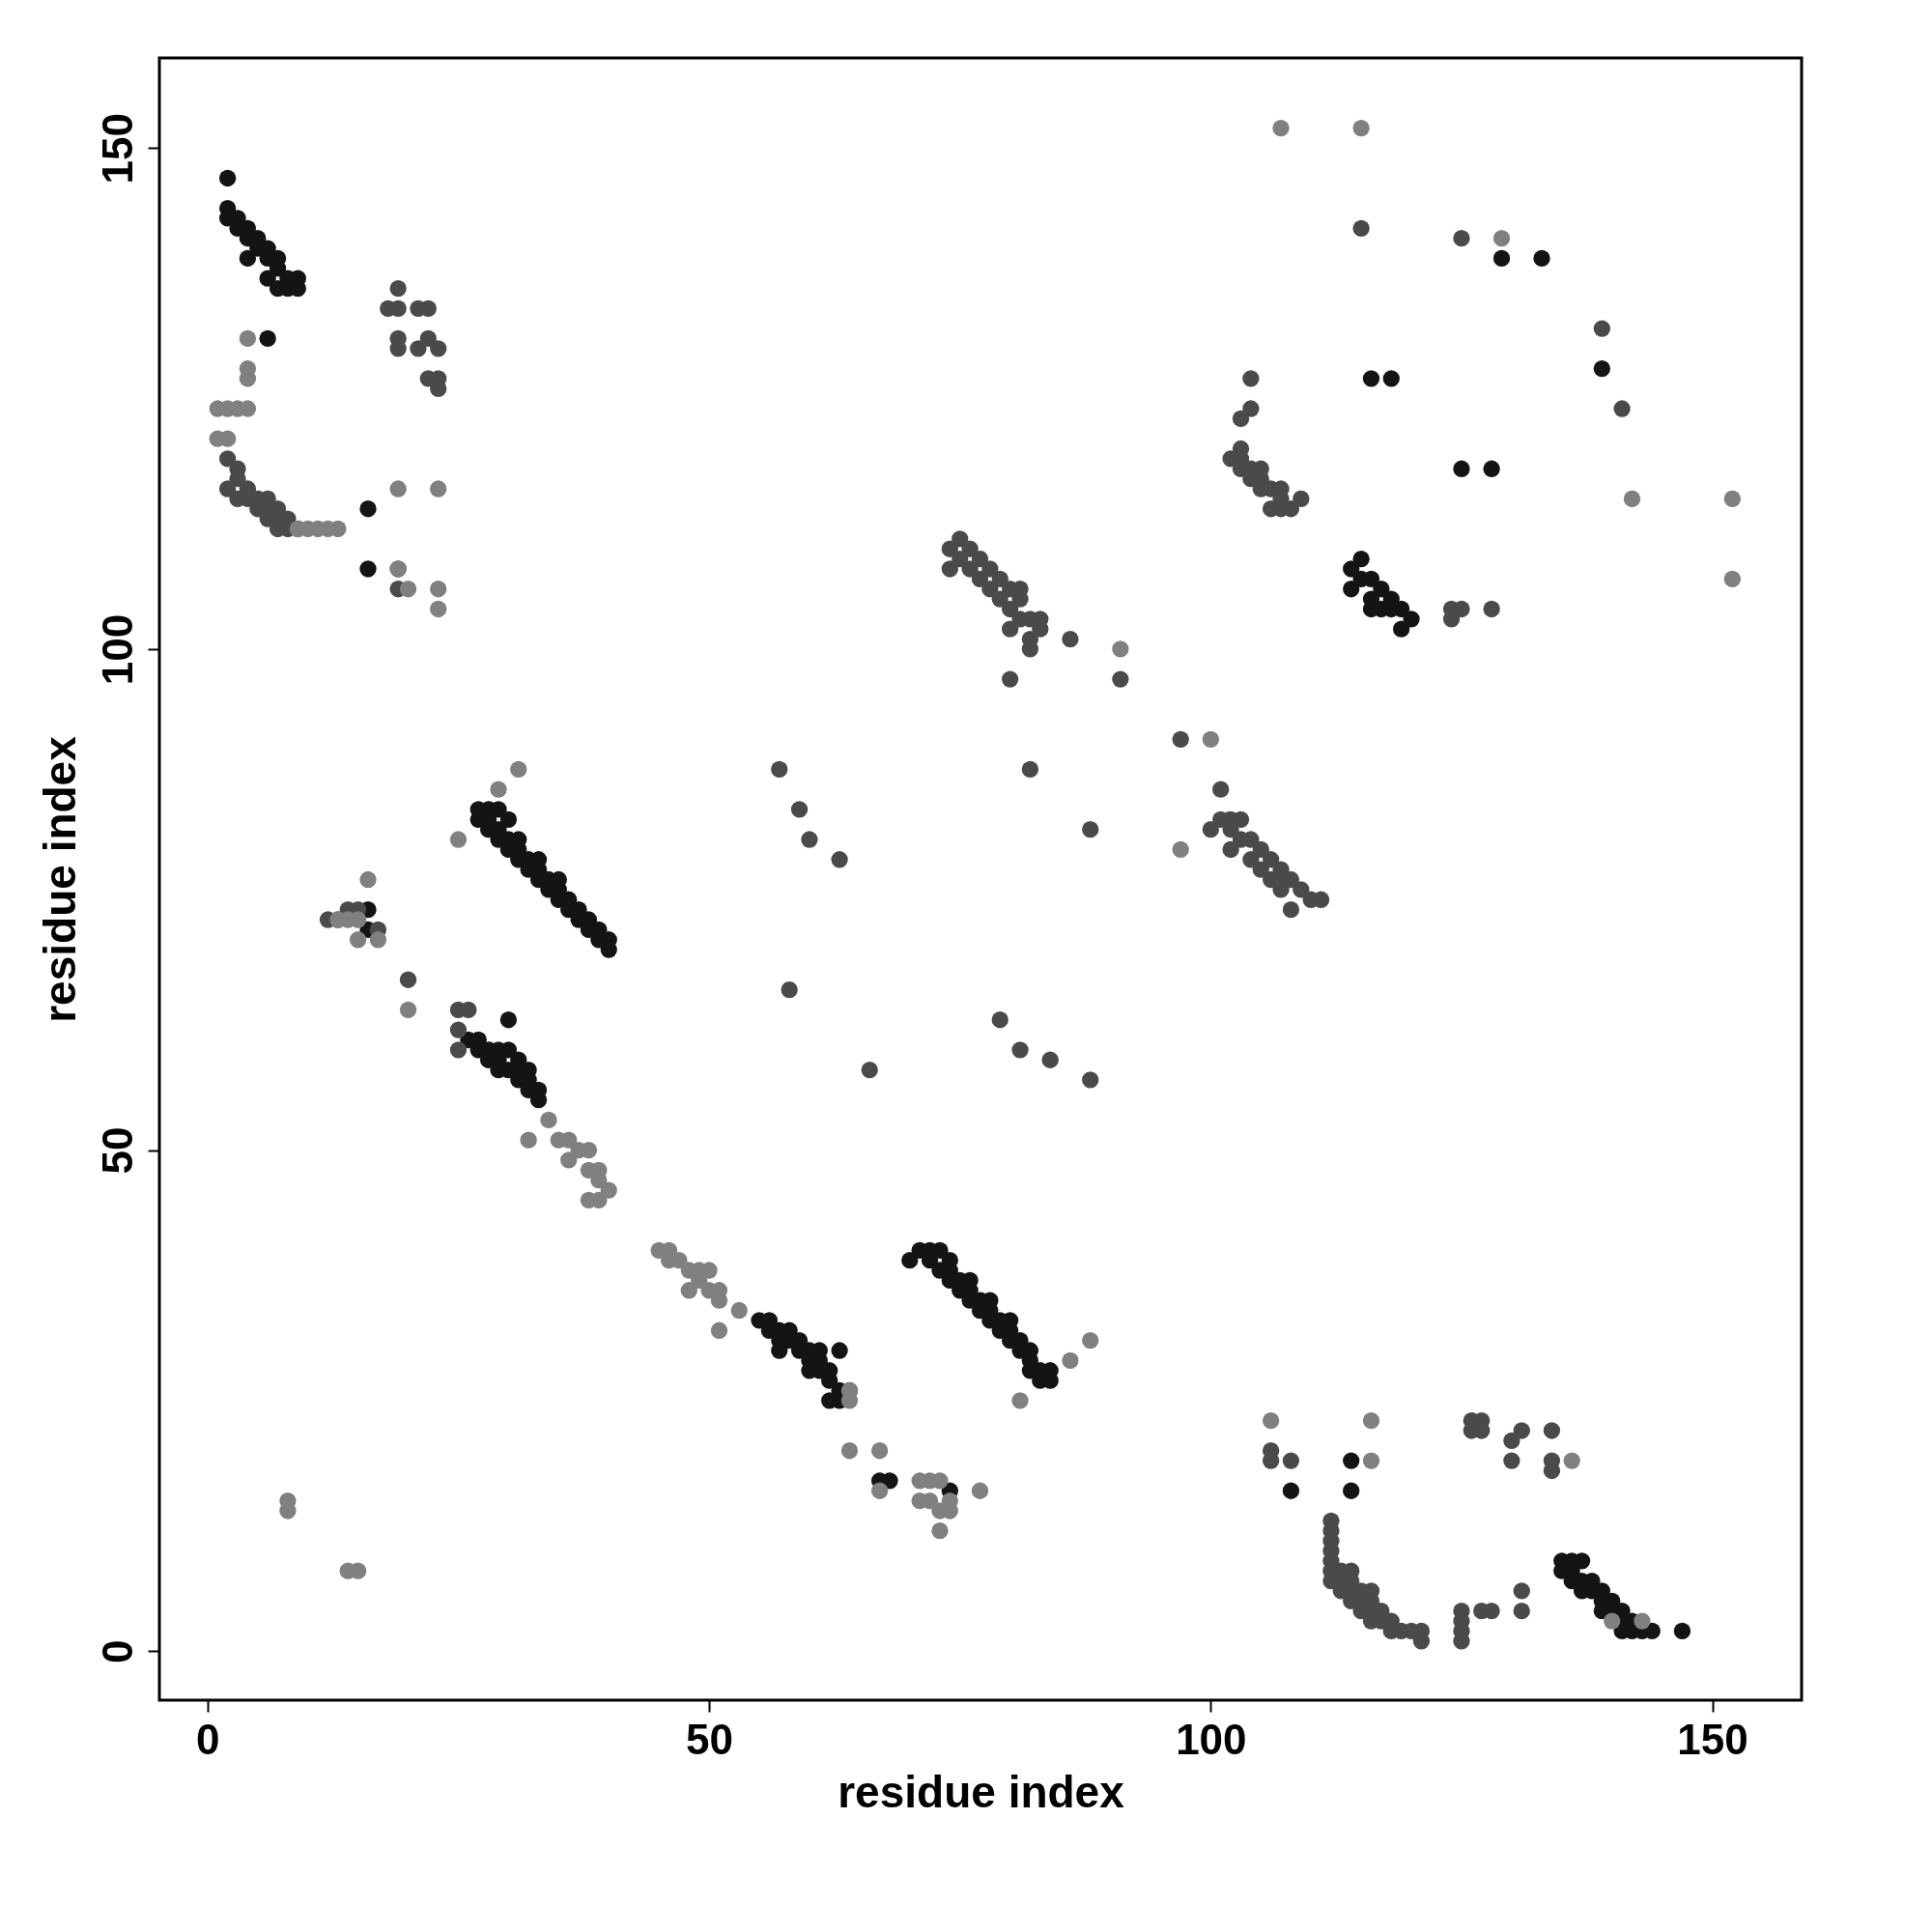  Describe the element at coordinates (1211, 1739) in the screenshot. I see `x-tick-label: 100` at that location.